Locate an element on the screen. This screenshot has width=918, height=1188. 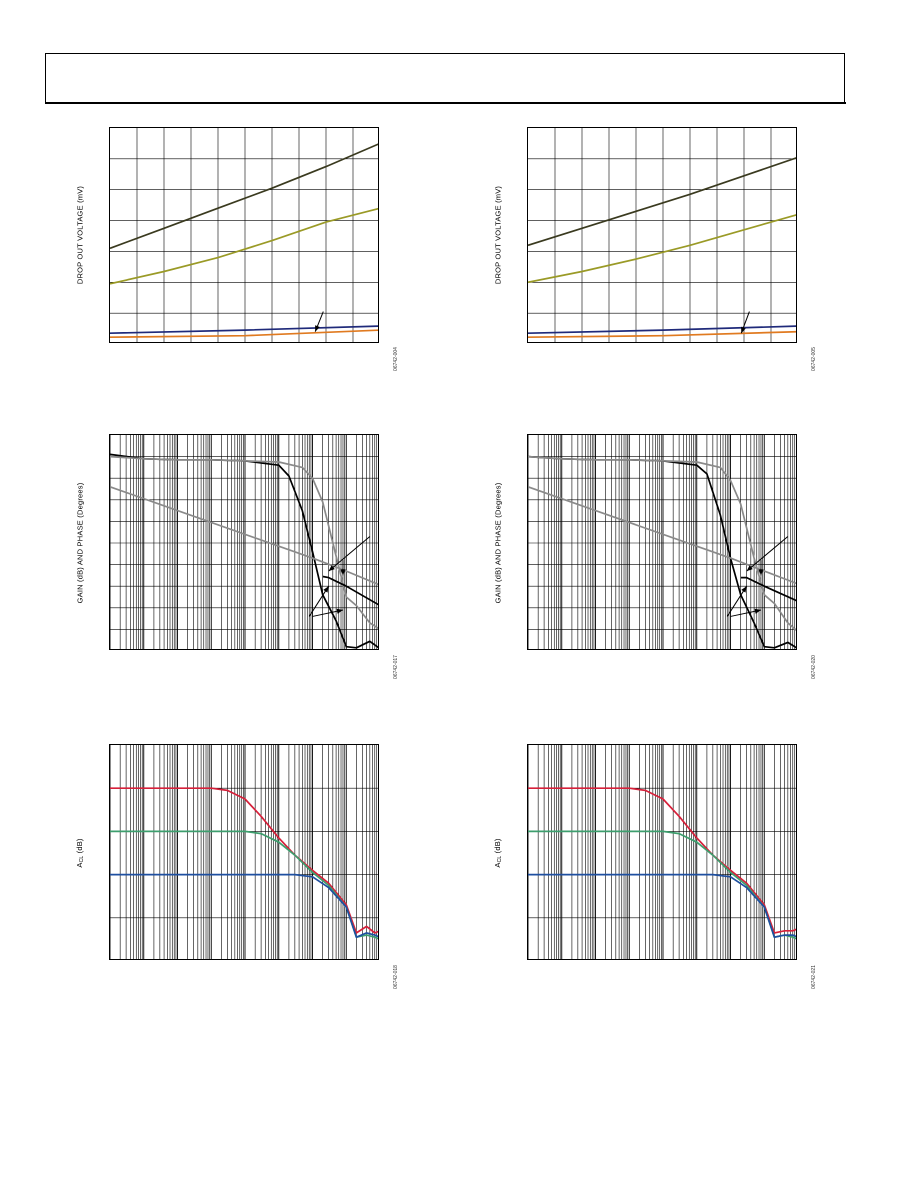
page-header-box is located at coordinates (445, 78).